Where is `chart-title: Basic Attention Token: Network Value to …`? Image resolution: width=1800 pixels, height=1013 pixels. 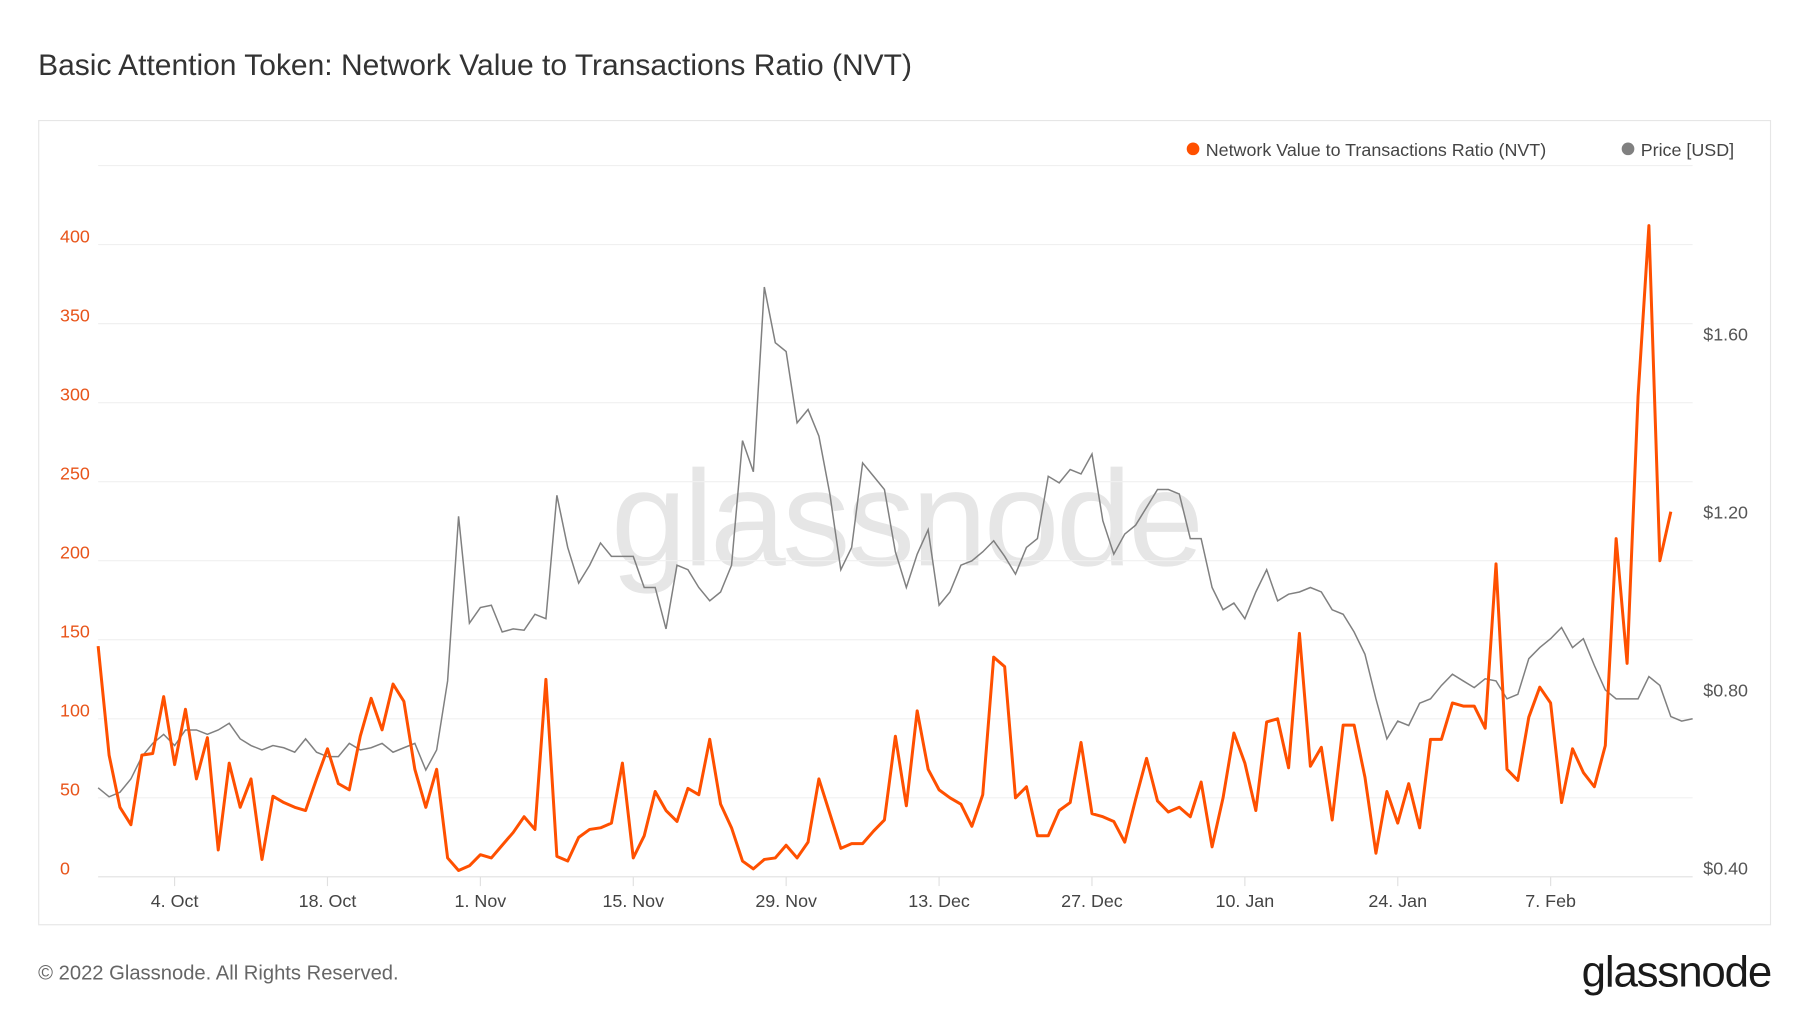
chart-title: Basic Attention Token: Network Value to … is located at coordinates (475, 65).